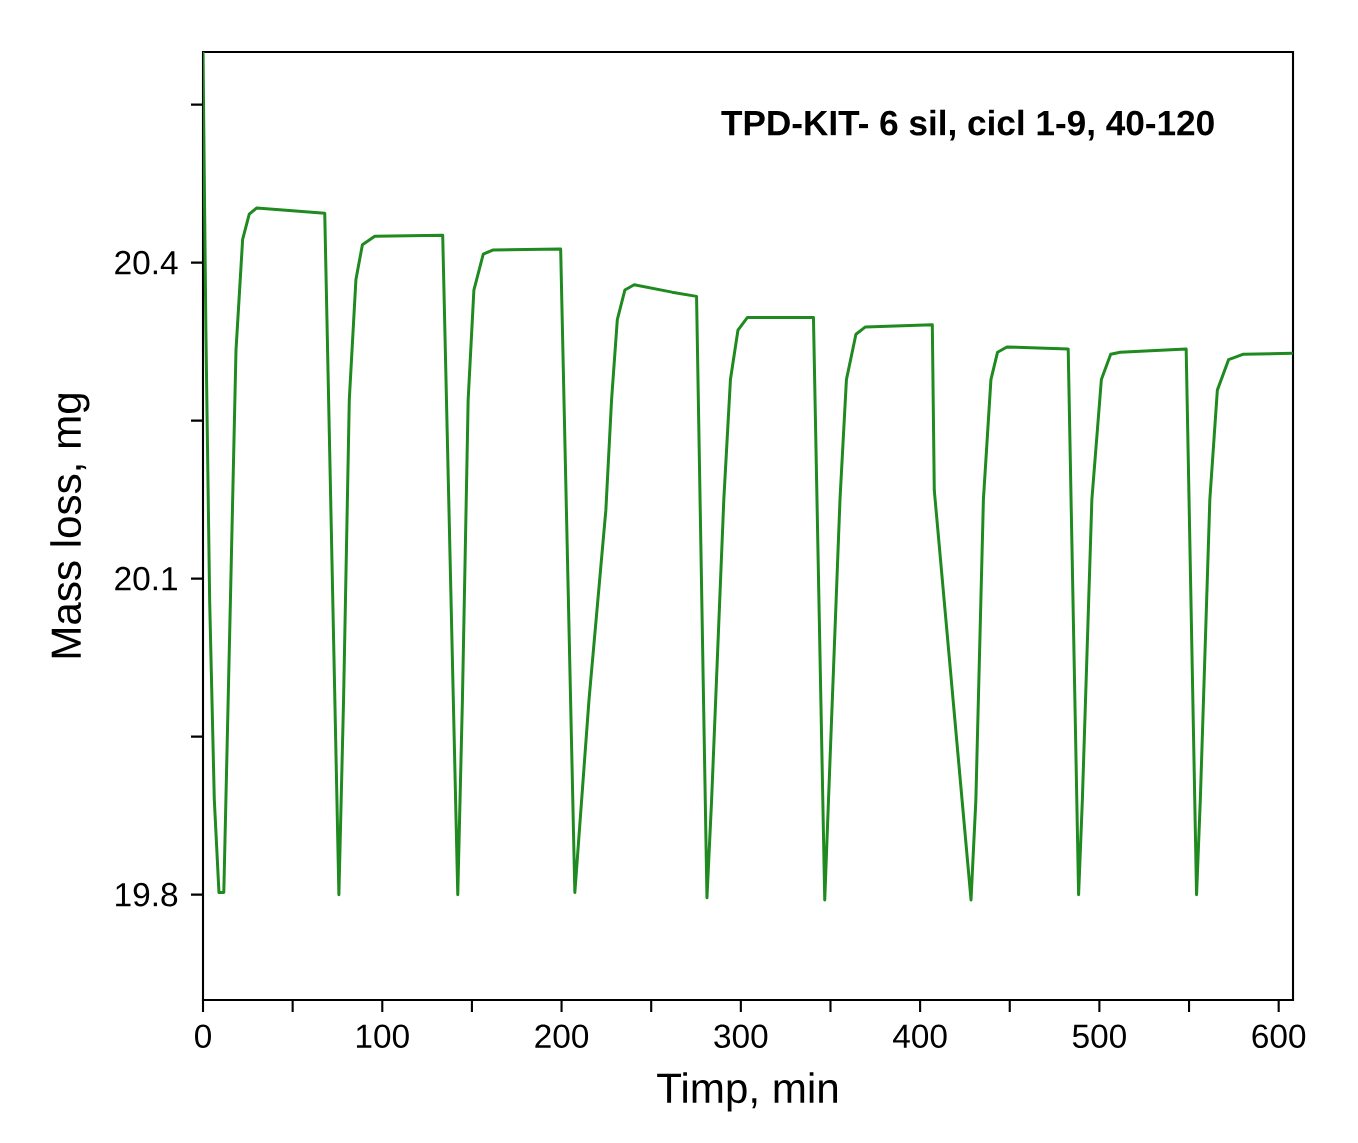 The height and width of the screenshot is (1143, 1358). What do you see at coordinates (146, 578) in the screenshot?
I see `y-tick-label: 20.1` at bounding box center [146, 578].